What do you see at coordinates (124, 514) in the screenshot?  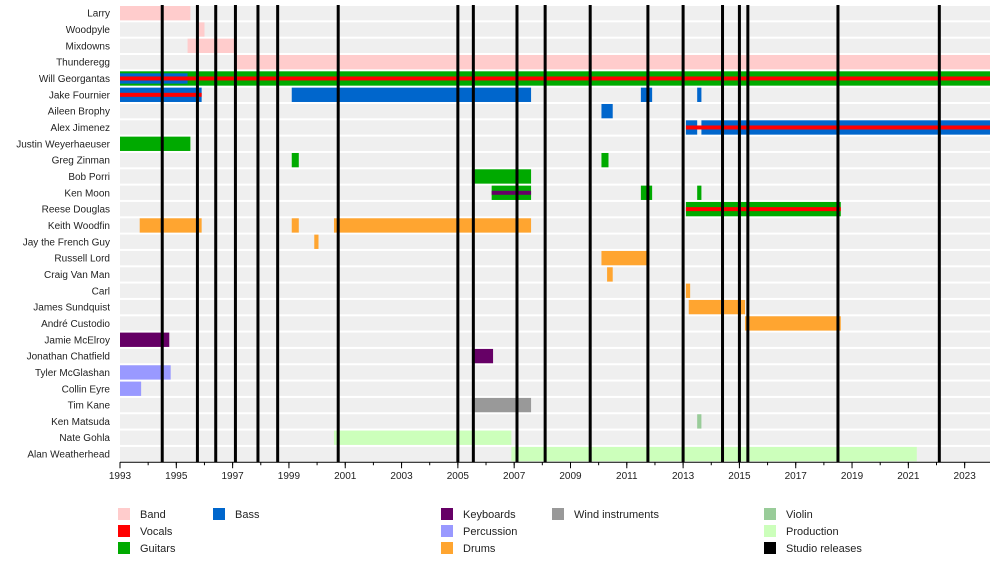 I see `legend-swatch-band` at bounding box center [124, 514].